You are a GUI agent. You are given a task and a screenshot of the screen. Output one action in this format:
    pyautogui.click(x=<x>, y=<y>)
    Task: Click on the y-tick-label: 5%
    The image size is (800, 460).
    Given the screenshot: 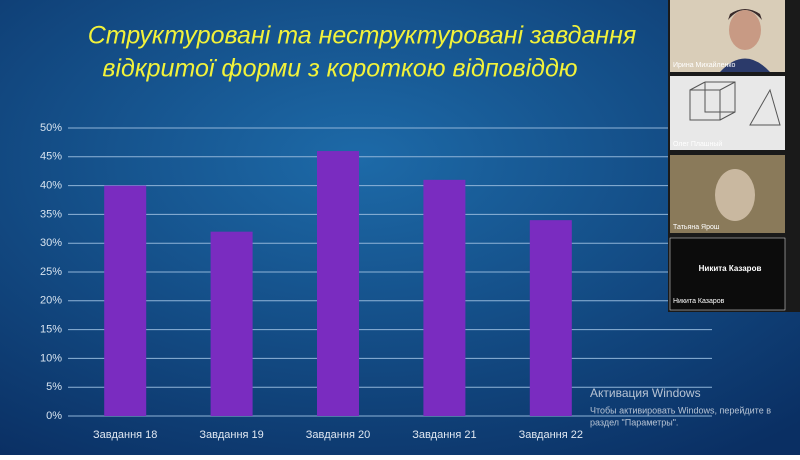 What is the action you would take?
    pyautogui.click(x=54, y=387)
    